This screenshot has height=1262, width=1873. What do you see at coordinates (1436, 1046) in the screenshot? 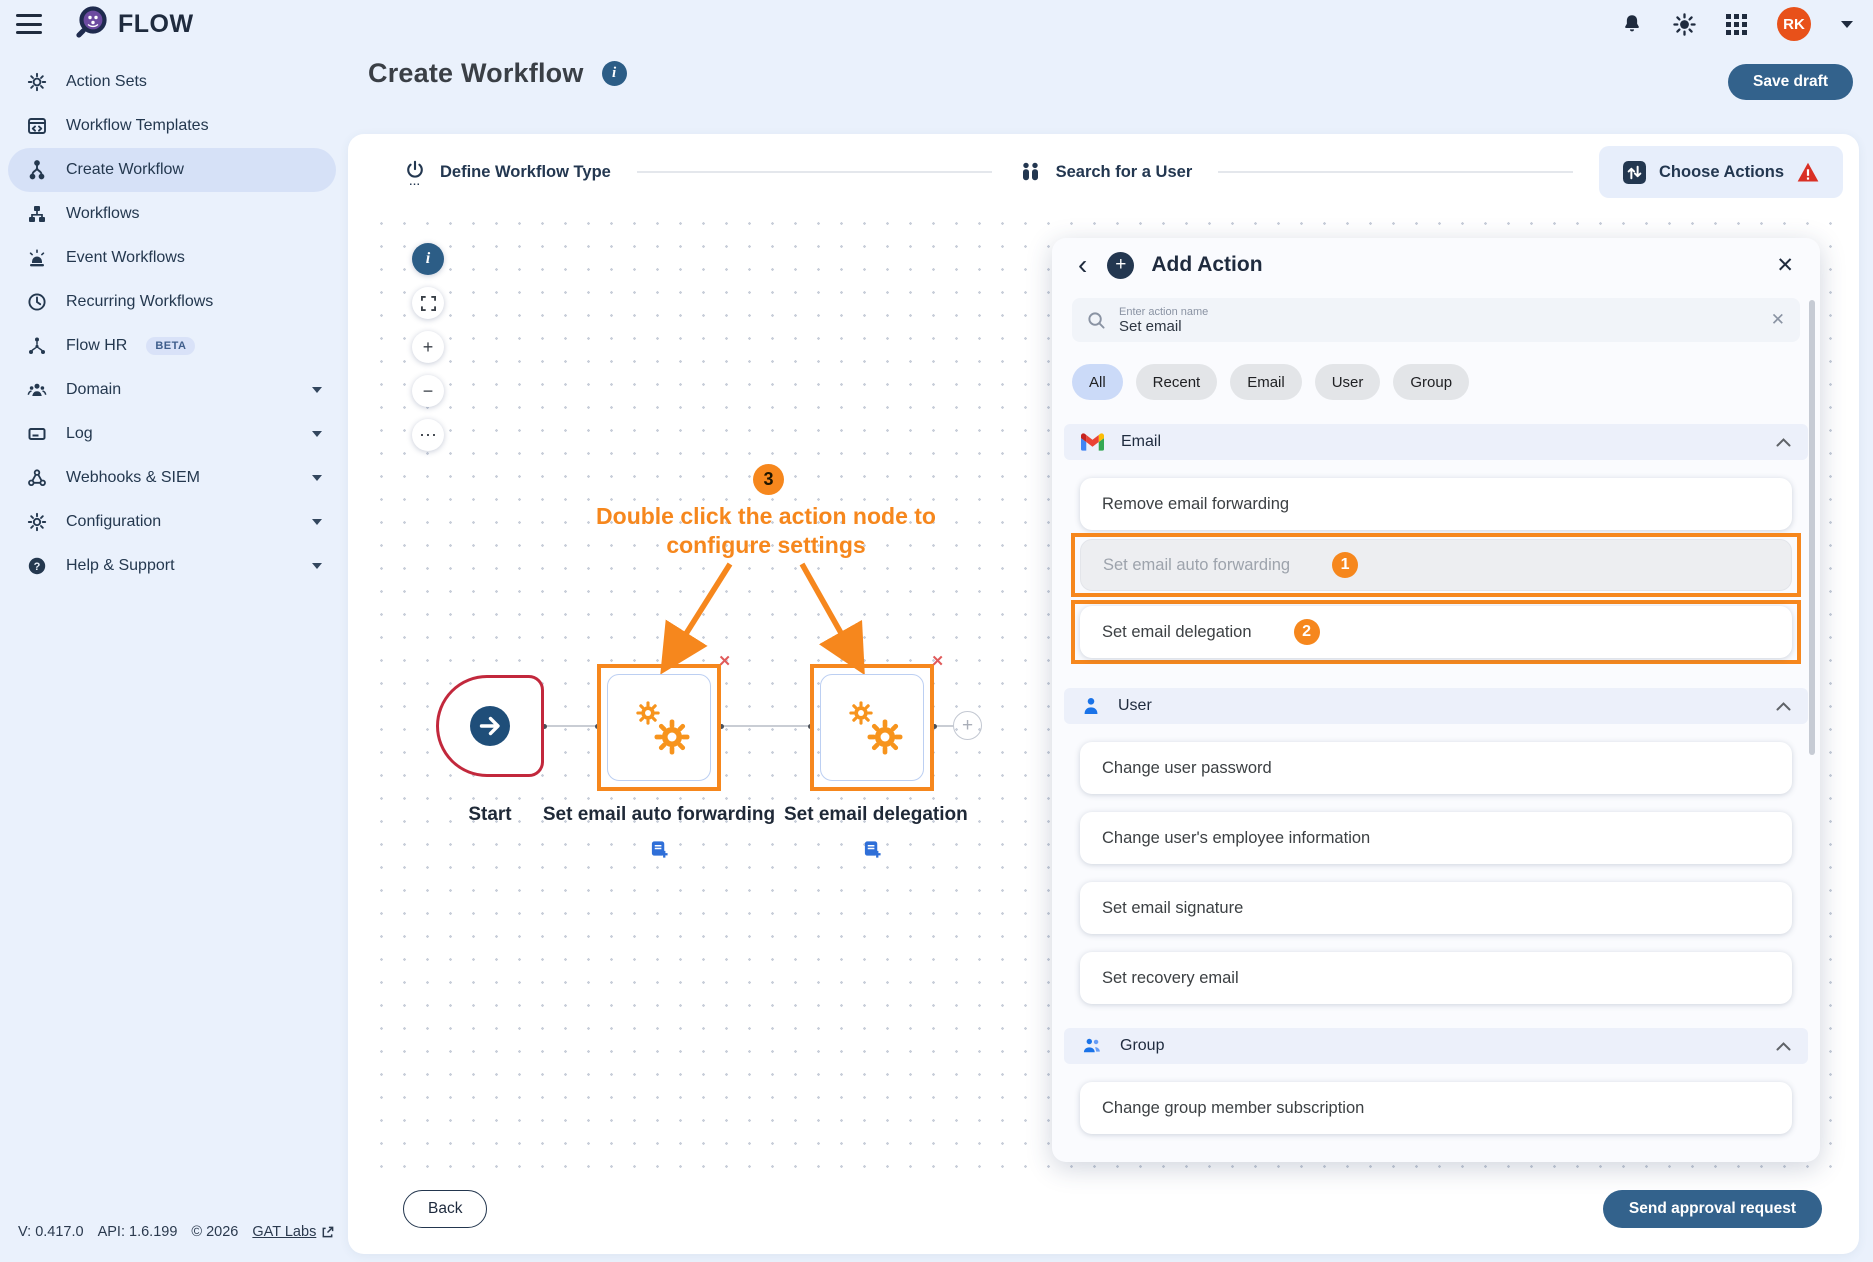
I see `section-header-group: Group` at bounding box center [1436, 1046].